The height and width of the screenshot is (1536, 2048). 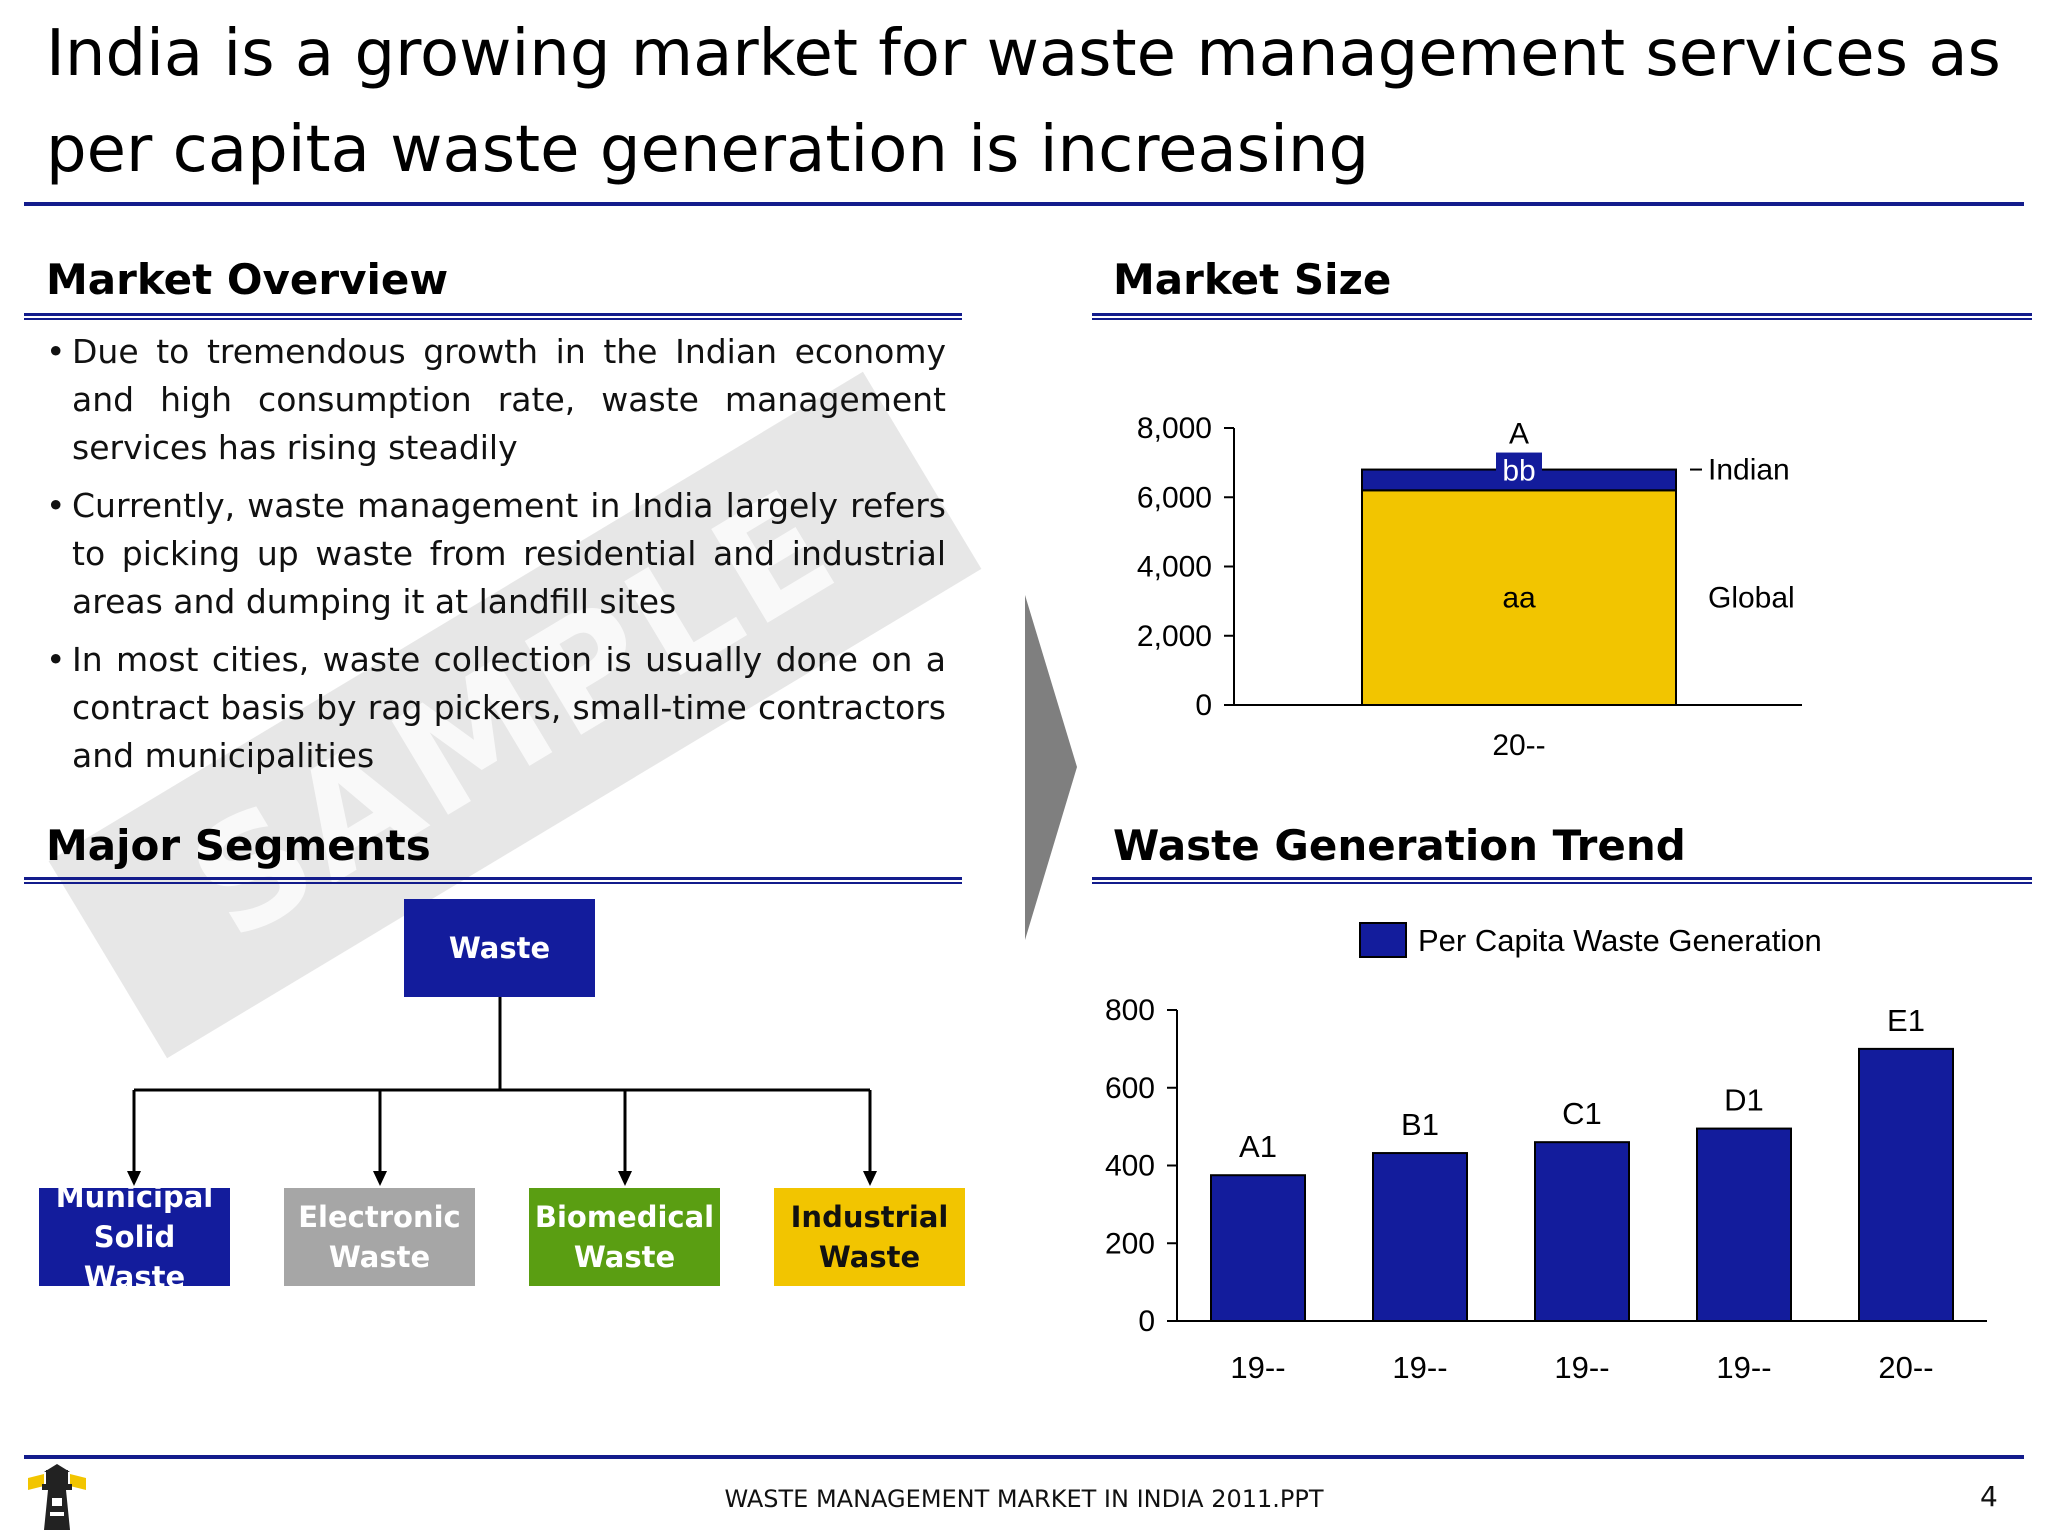 I want to click on segment-municipal-solid-waste: Municipal Solid Waste, so click(x=134, y=1237).